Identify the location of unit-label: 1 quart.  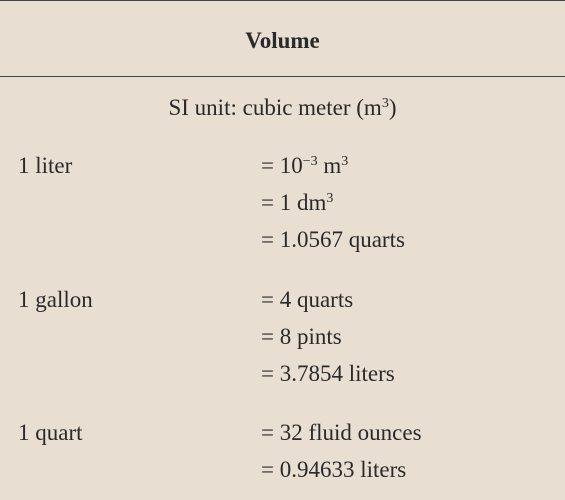
(50, 432).